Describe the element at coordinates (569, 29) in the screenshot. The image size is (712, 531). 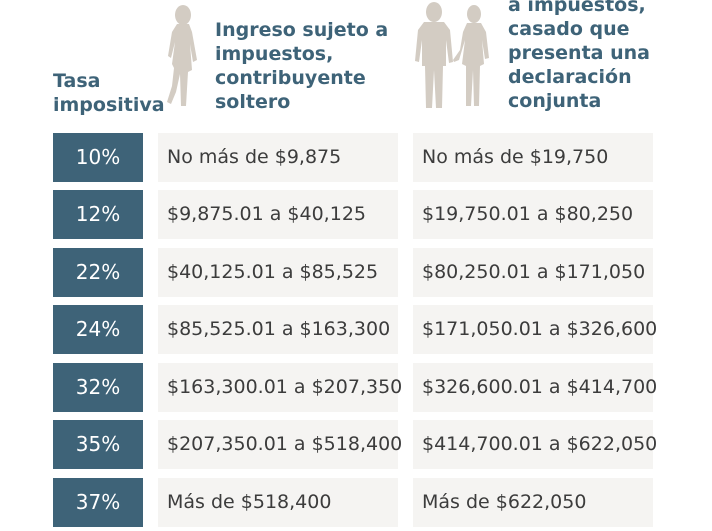
I see `header-line: casado que` at that location.